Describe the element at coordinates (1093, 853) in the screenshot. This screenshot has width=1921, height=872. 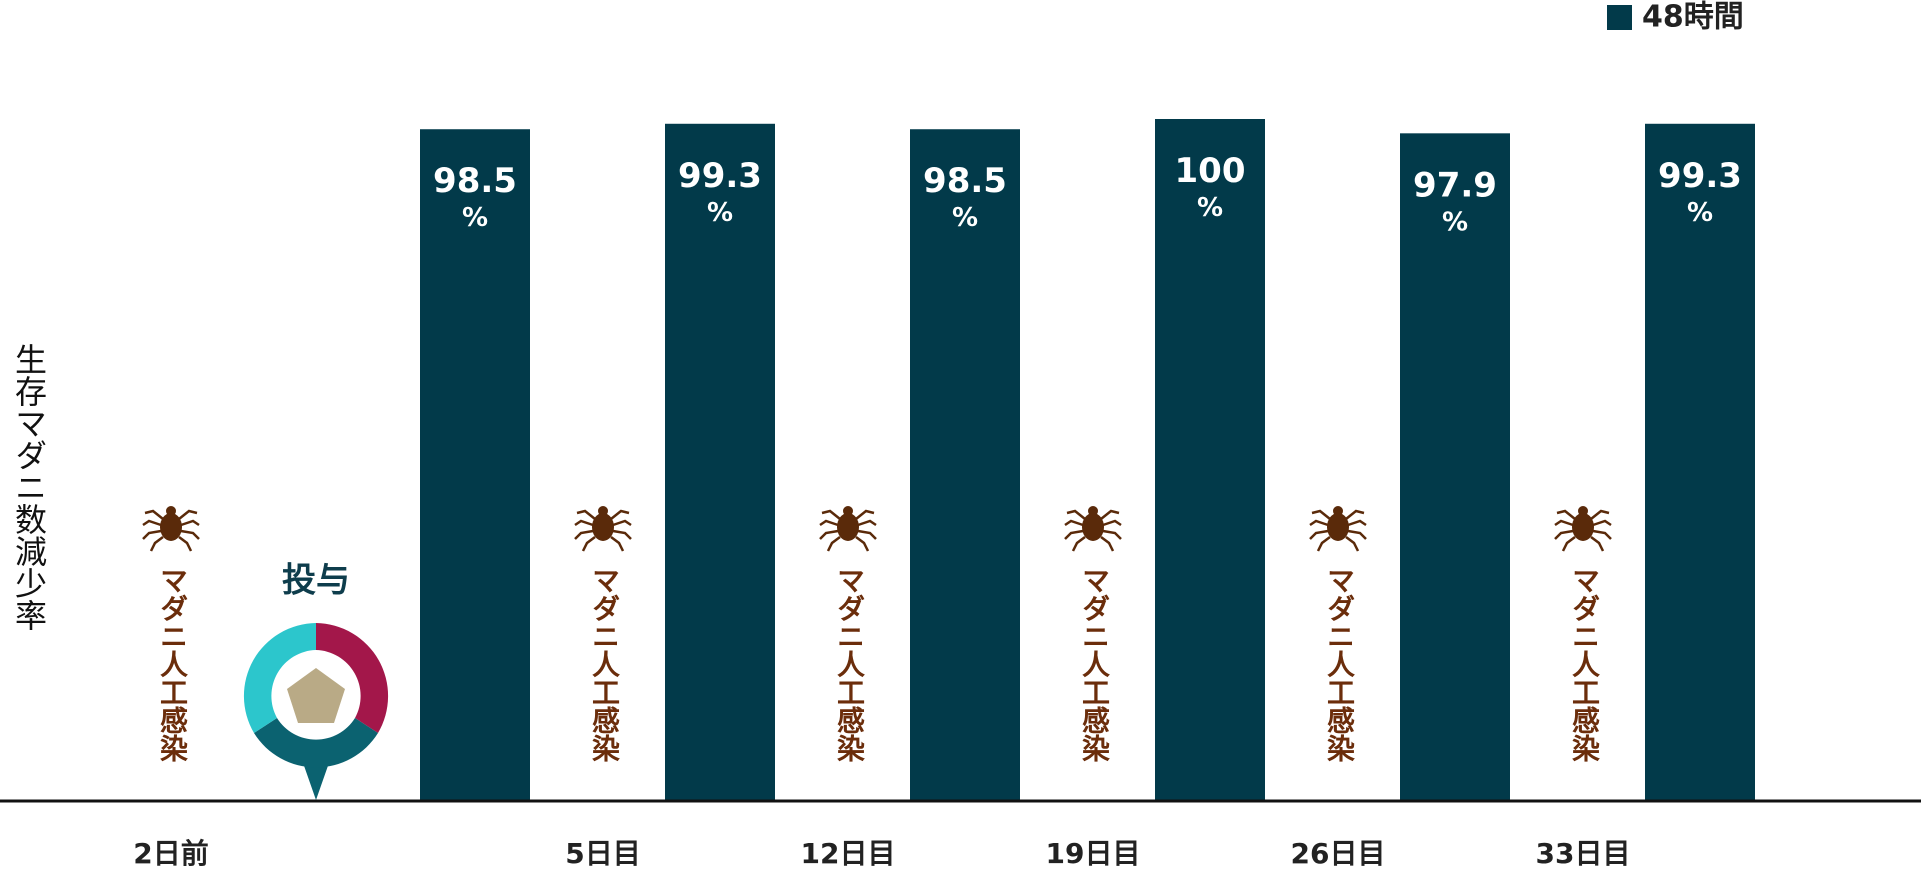
I see `day-label: 19日目` at that location.